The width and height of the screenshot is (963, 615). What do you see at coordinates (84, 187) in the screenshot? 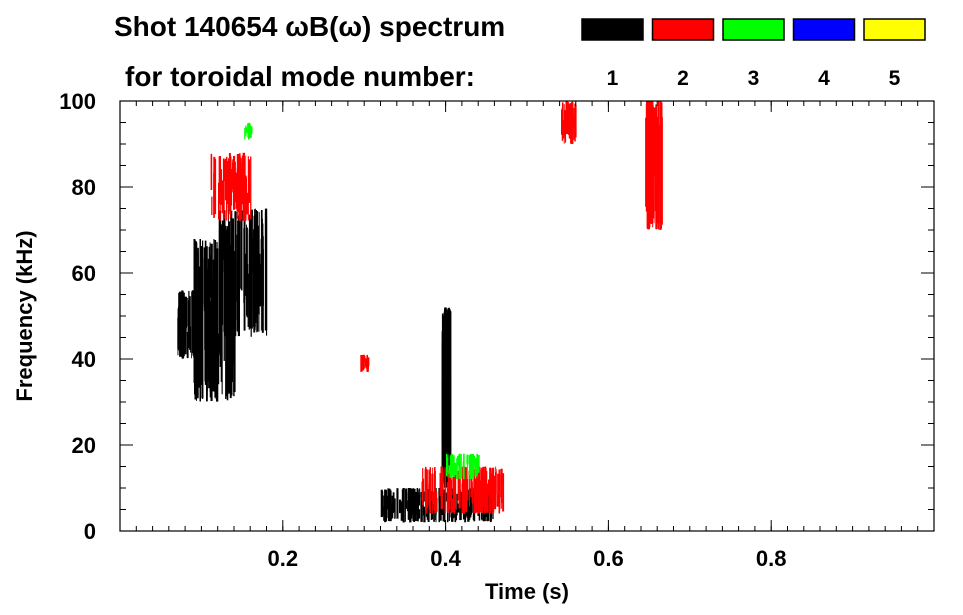
I see `y-tick-label: 80` at bounding box center [84, 187].